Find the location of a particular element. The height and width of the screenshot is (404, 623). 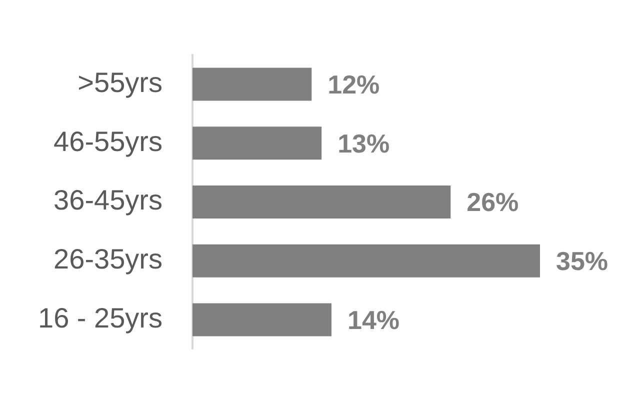

data-label: 13% is located at coordinates (364, 143).